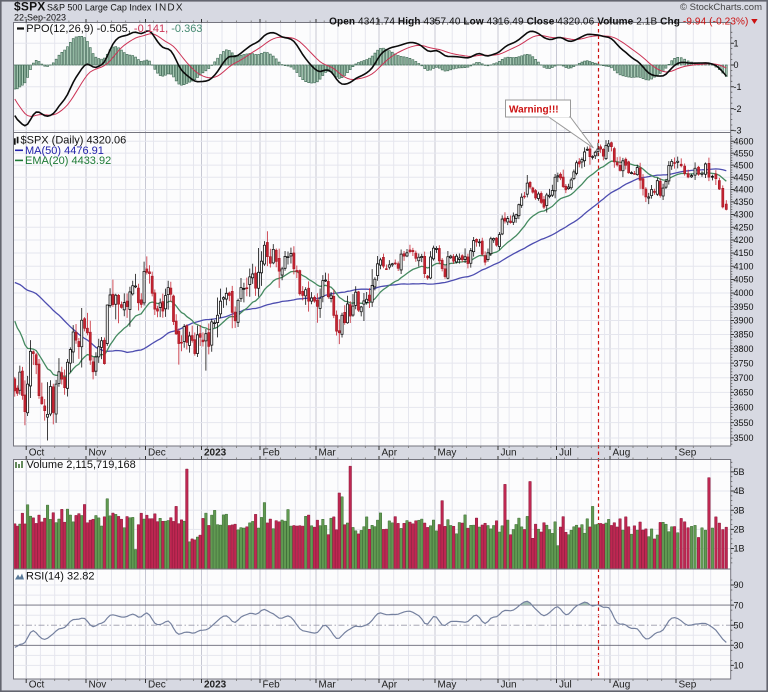 The height and width of the screenshot is (692, 768). Describe the element at coordinates (40, 17) in the screenshot. I see `svg-text: 22-Sep-2023` at that location.